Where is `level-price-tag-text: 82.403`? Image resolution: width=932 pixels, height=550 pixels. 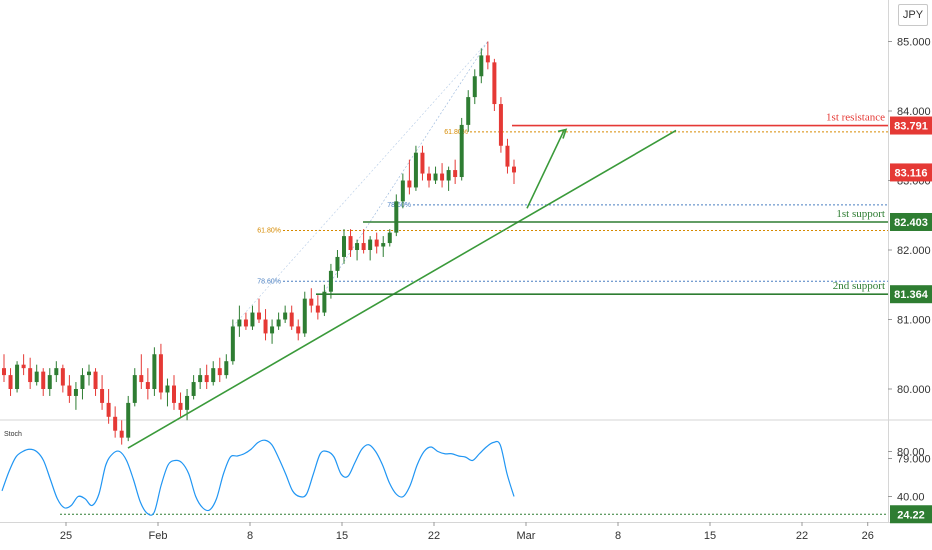 level-price-tag-text: 82.403 is located at coordinates (911, 223).